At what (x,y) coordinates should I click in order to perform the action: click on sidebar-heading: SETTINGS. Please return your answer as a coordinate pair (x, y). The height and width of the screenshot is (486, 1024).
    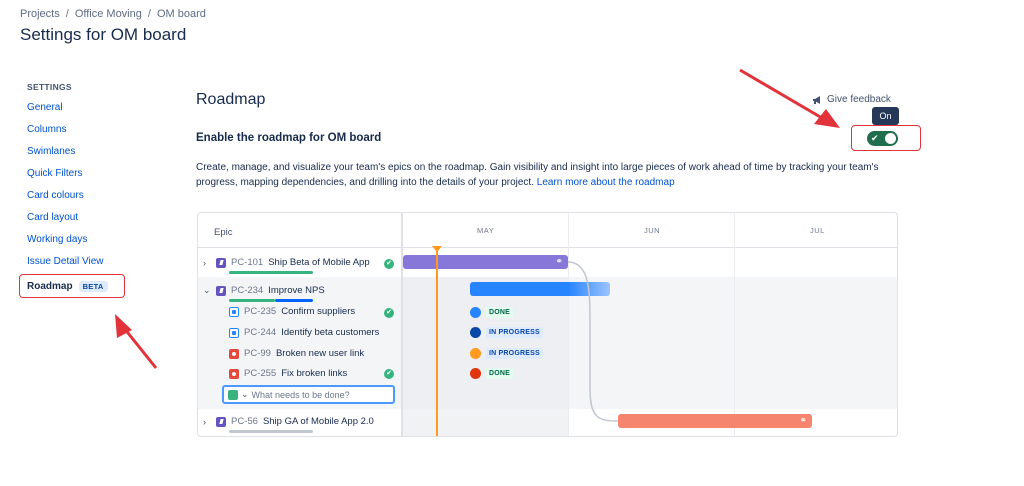
    Looking at the image, I should click on (49, 87).